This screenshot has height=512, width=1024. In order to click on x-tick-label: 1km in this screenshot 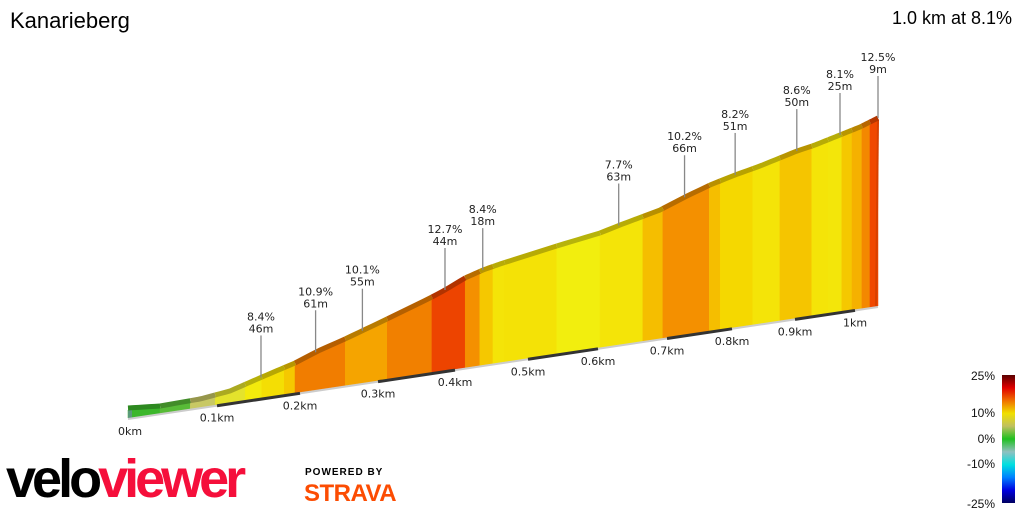, I will do `click(855, 322)`.